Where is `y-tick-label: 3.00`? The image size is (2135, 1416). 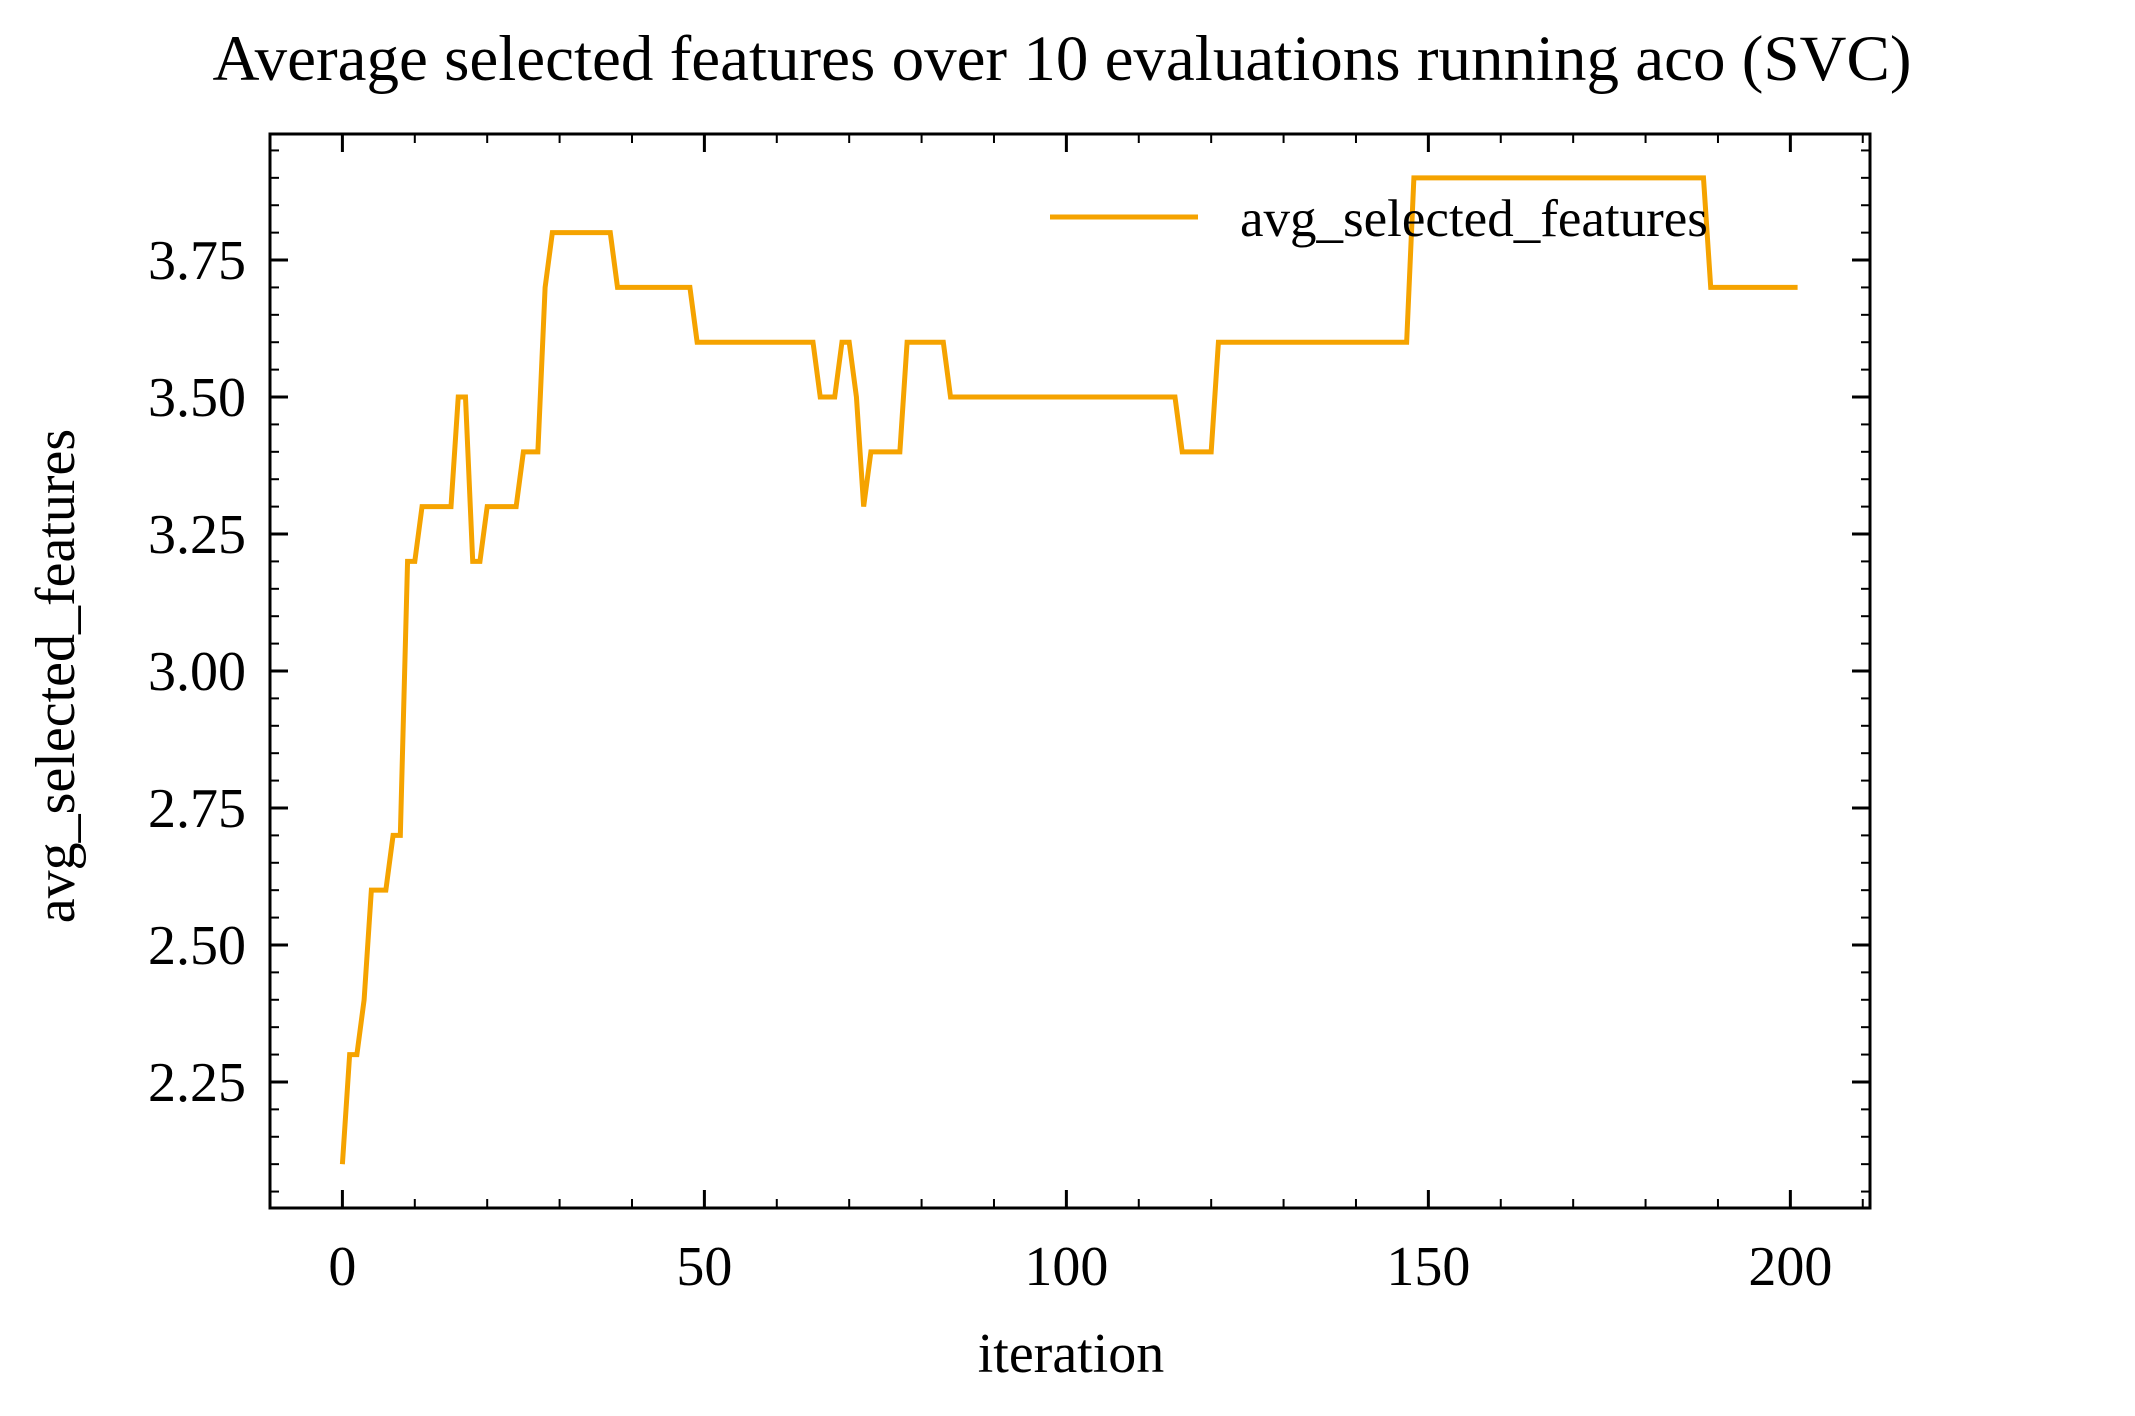
y-tick-label: 3.00 is located at coordinates (197, 672).